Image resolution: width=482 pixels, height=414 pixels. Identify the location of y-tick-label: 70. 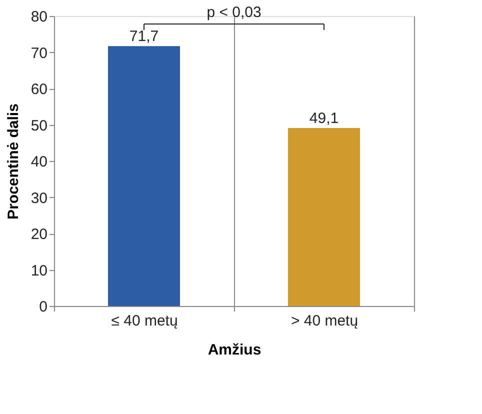
(39, 53).